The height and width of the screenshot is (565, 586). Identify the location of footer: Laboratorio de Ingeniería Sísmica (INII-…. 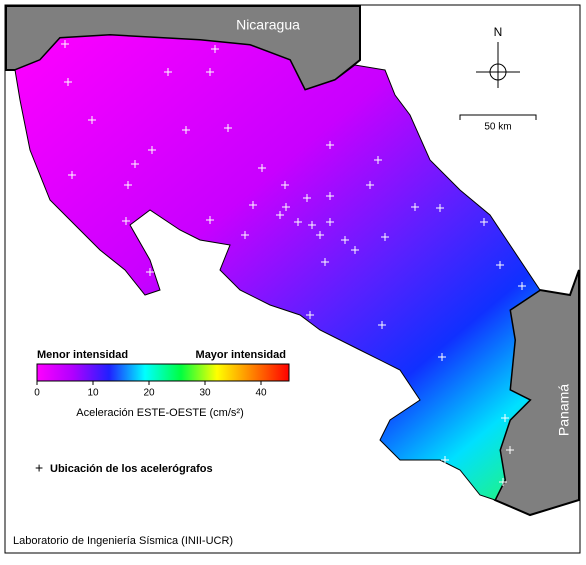
(123, 541).